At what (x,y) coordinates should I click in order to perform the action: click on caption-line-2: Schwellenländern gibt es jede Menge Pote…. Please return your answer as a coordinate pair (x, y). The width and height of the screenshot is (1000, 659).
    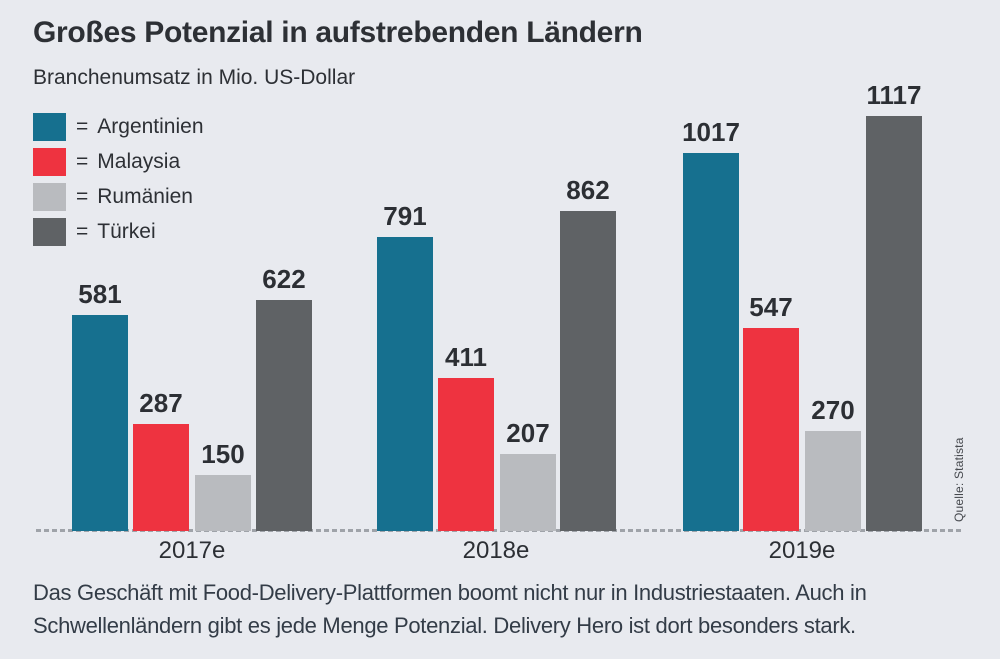
    Looking at the image, I should click on (444, 625).